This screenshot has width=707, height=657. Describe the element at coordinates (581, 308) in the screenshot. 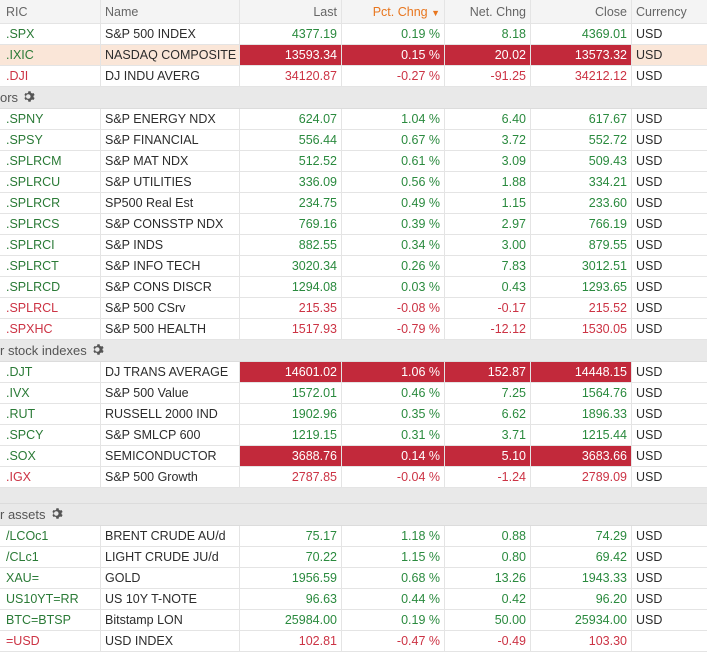

I see `close-cell: 215.52` at that location.